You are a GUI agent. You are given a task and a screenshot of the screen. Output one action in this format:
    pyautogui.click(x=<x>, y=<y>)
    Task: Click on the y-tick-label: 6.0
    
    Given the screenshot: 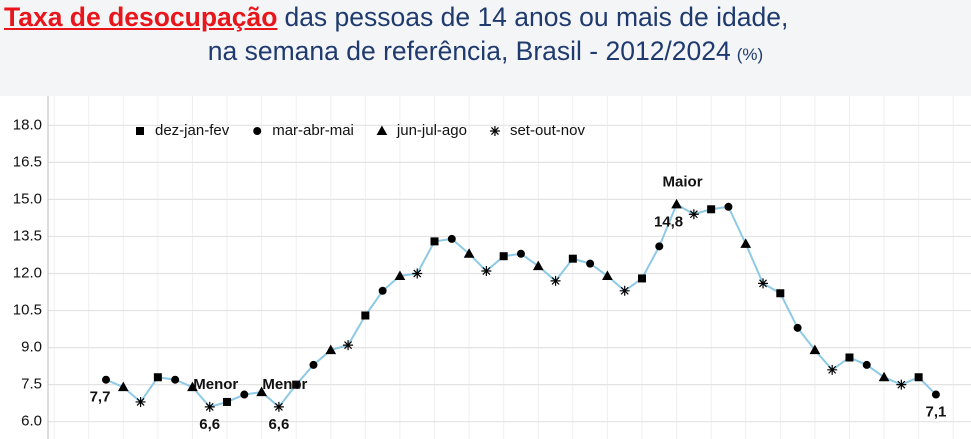 What is the action you would take?
    pyautogui.click(x=31, y=421)
    